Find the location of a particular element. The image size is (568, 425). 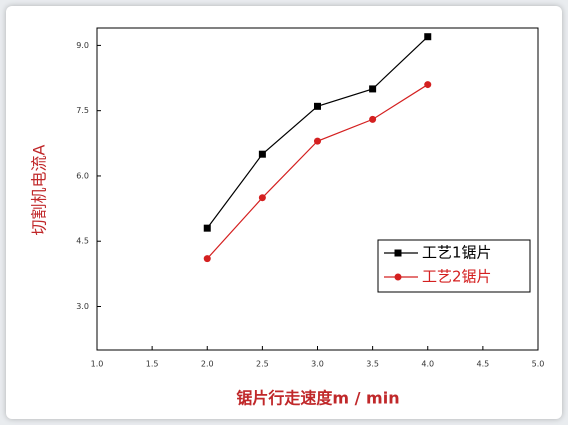

y-tick-label: 4.5 is located at coordinates (82, 241).